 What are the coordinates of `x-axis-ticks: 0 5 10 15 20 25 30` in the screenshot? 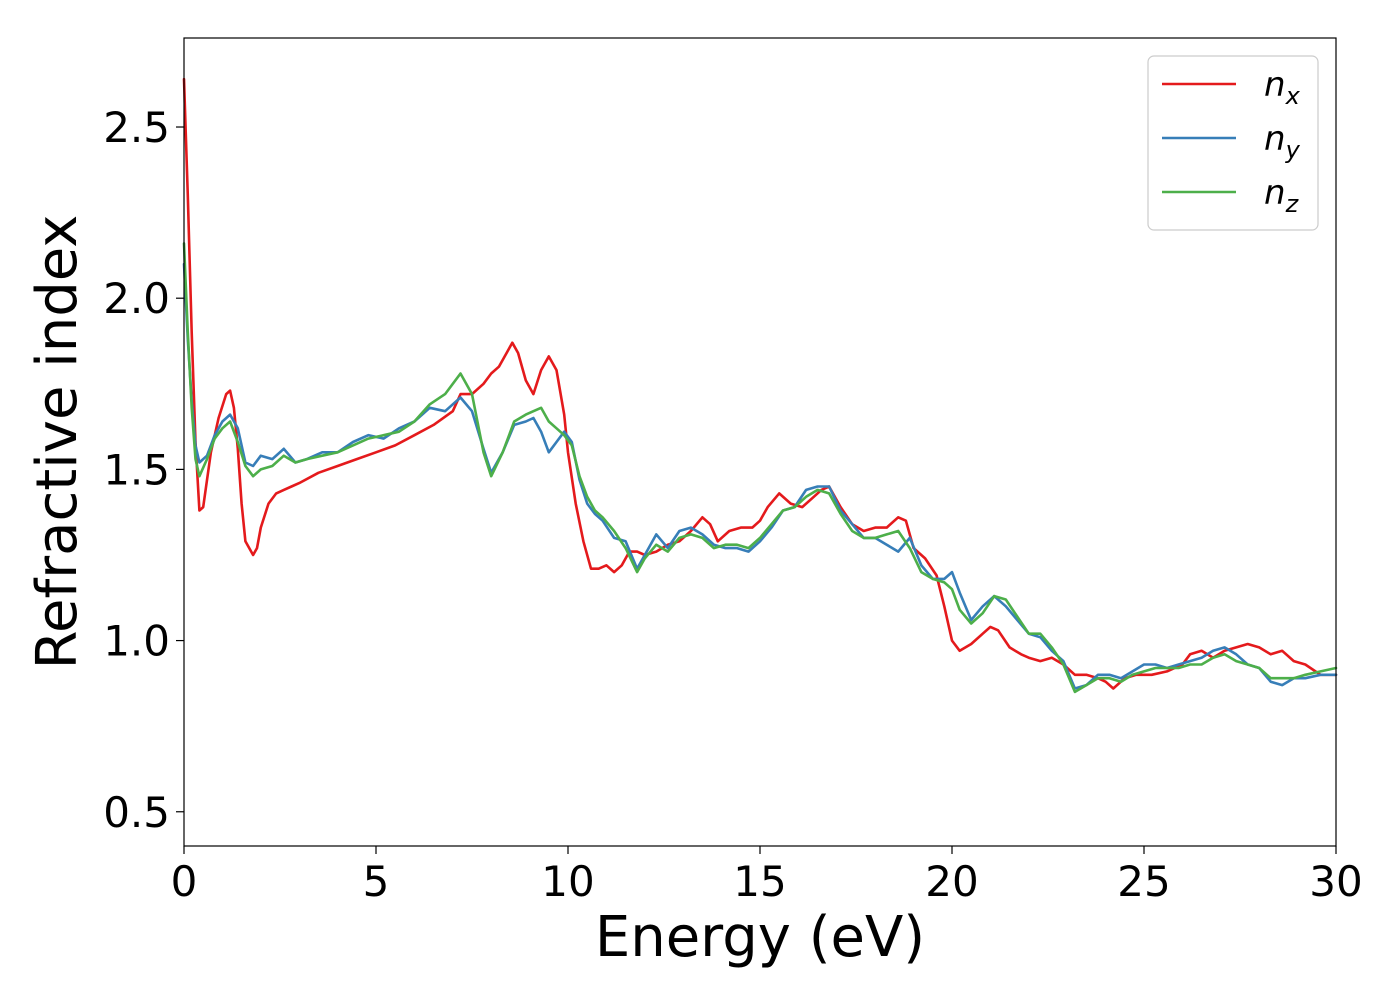 It's located at (767, 876).